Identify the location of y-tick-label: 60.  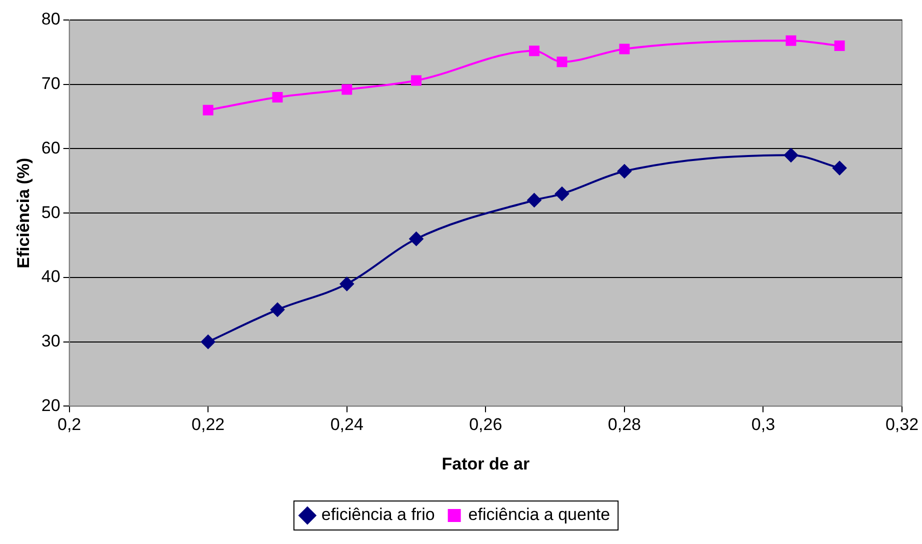
(50, 148).